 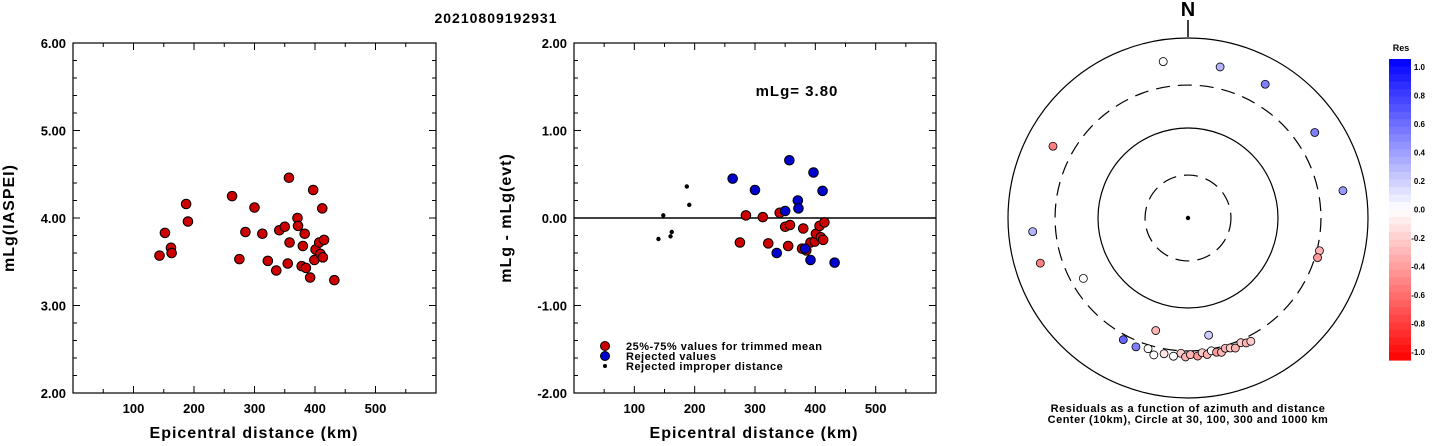 I want to click on colorbar-label: 1.0, so click(x=1420, y=67).